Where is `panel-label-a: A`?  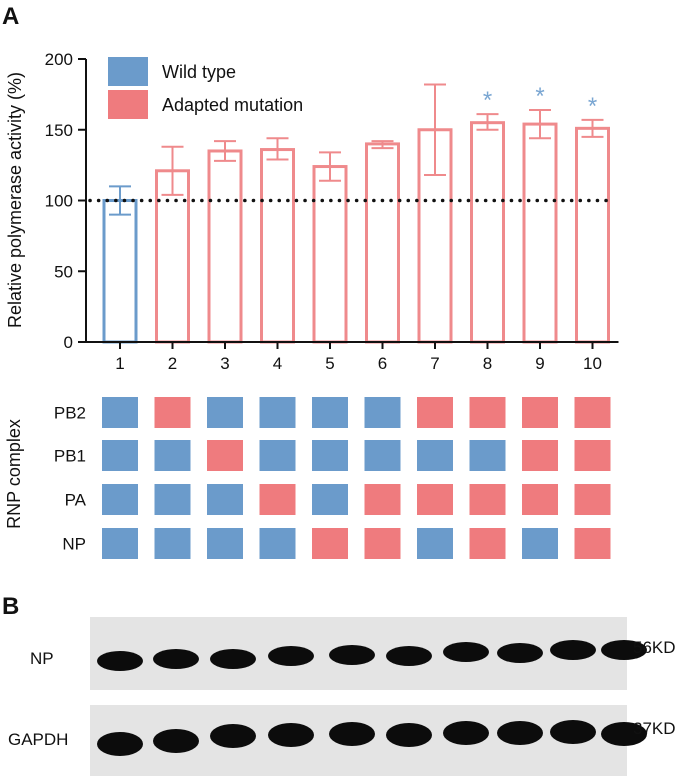
panel-label-a: A is located at coordinates (10, 16).